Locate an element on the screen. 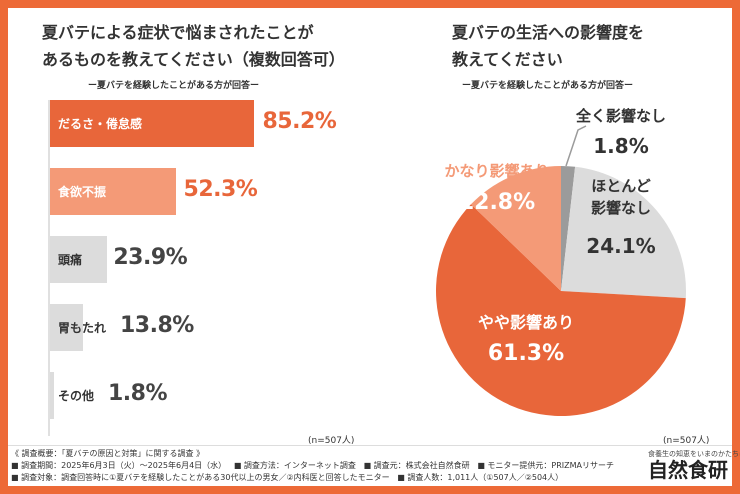 The height and width of the screenshot is (494, 740). right-chart-title-line1: 夏バテの生活への影響度を is located at coordinates (548, 32).